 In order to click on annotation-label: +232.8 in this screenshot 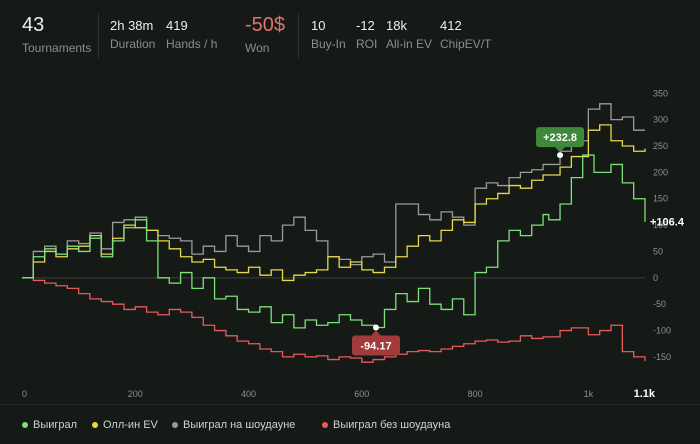, I will do `click(560, 138)`.